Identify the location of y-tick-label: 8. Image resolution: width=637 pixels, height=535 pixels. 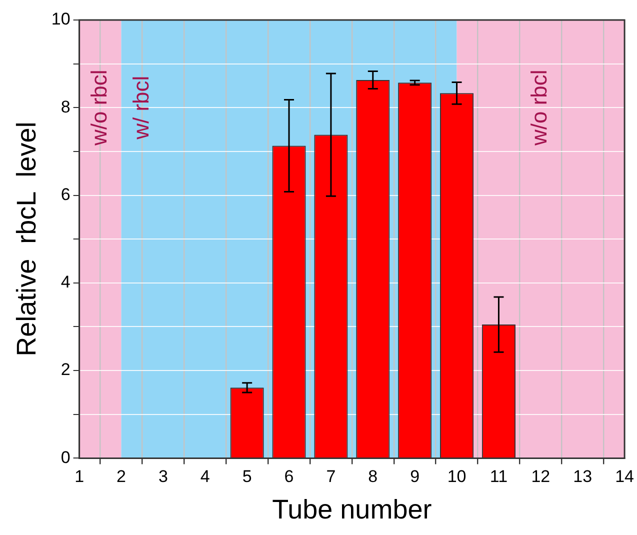
(65, 106).